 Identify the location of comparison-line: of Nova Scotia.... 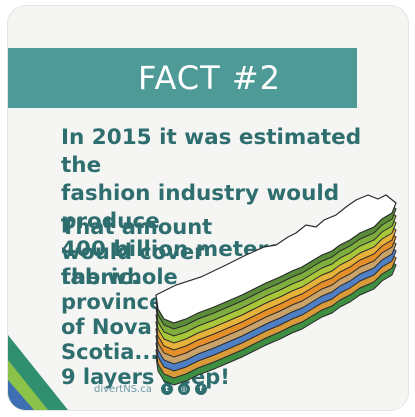
(110, 339).